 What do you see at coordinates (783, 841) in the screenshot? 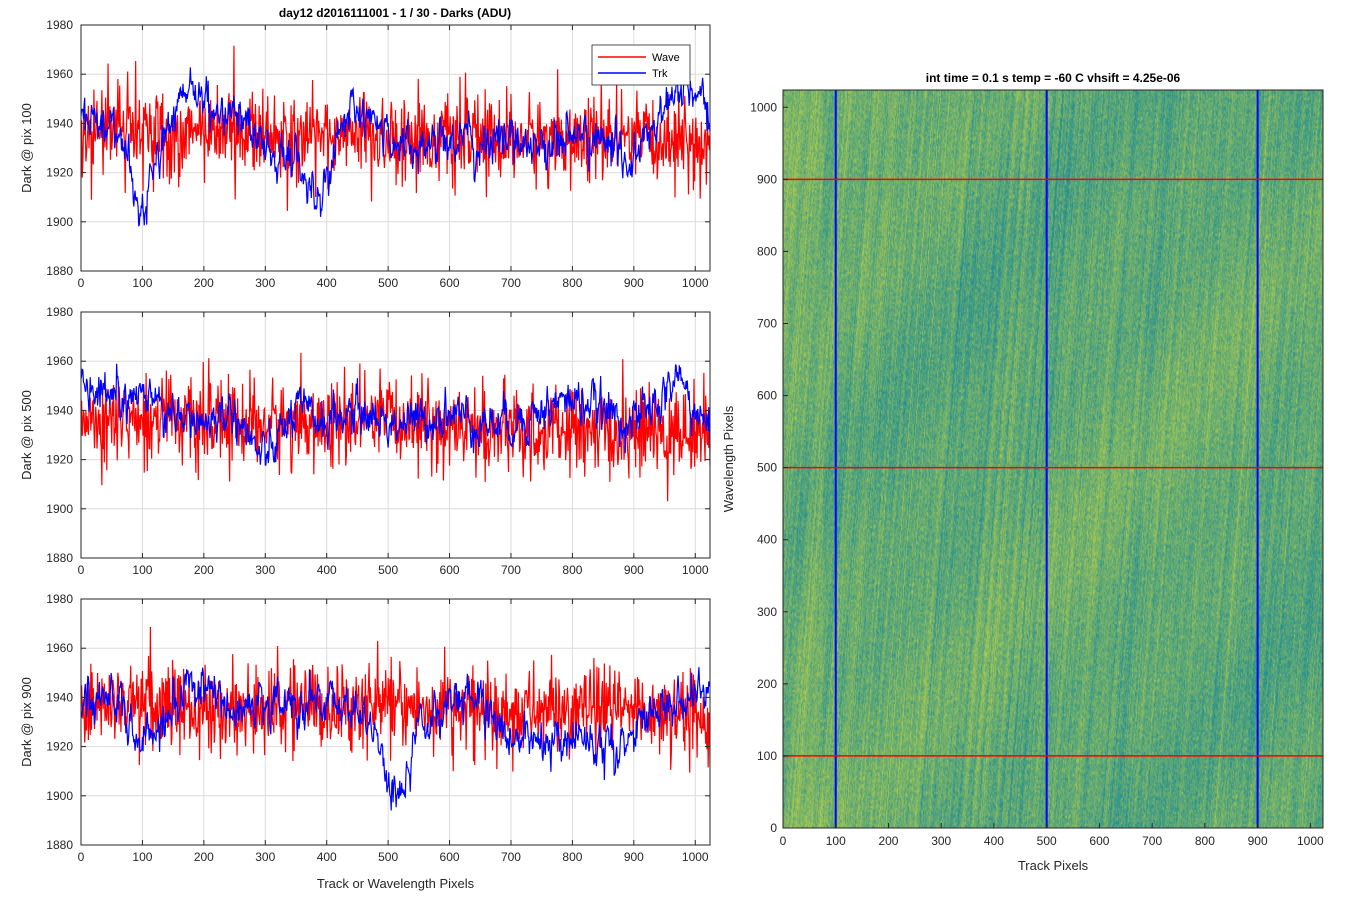
I see `heatmap-x-tick-label: 0` at bounding box center [783, 841].